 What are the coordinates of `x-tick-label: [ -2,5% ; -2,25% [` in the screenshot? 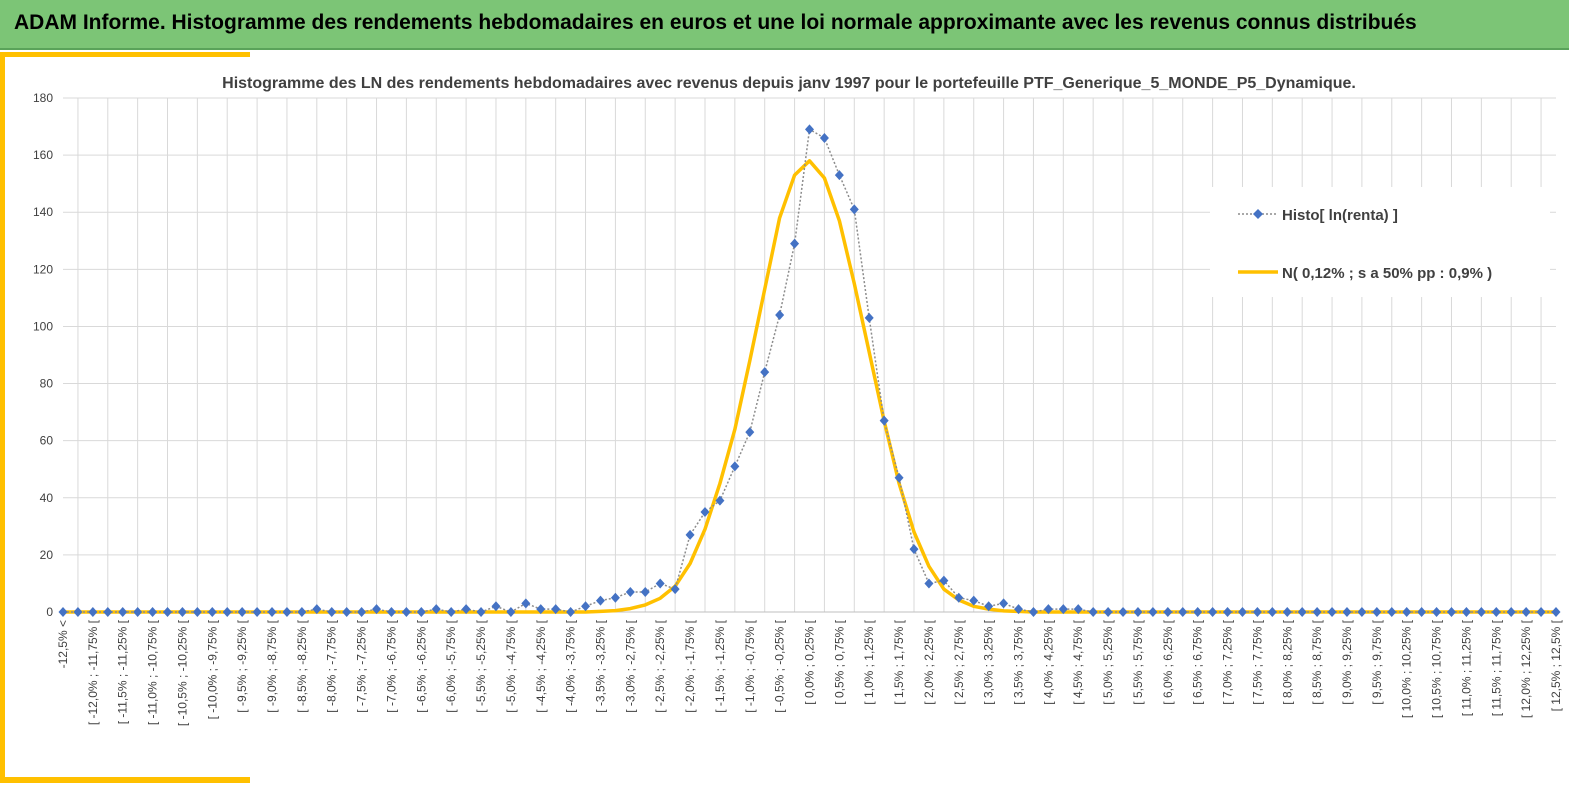 It's located at (660, 665).